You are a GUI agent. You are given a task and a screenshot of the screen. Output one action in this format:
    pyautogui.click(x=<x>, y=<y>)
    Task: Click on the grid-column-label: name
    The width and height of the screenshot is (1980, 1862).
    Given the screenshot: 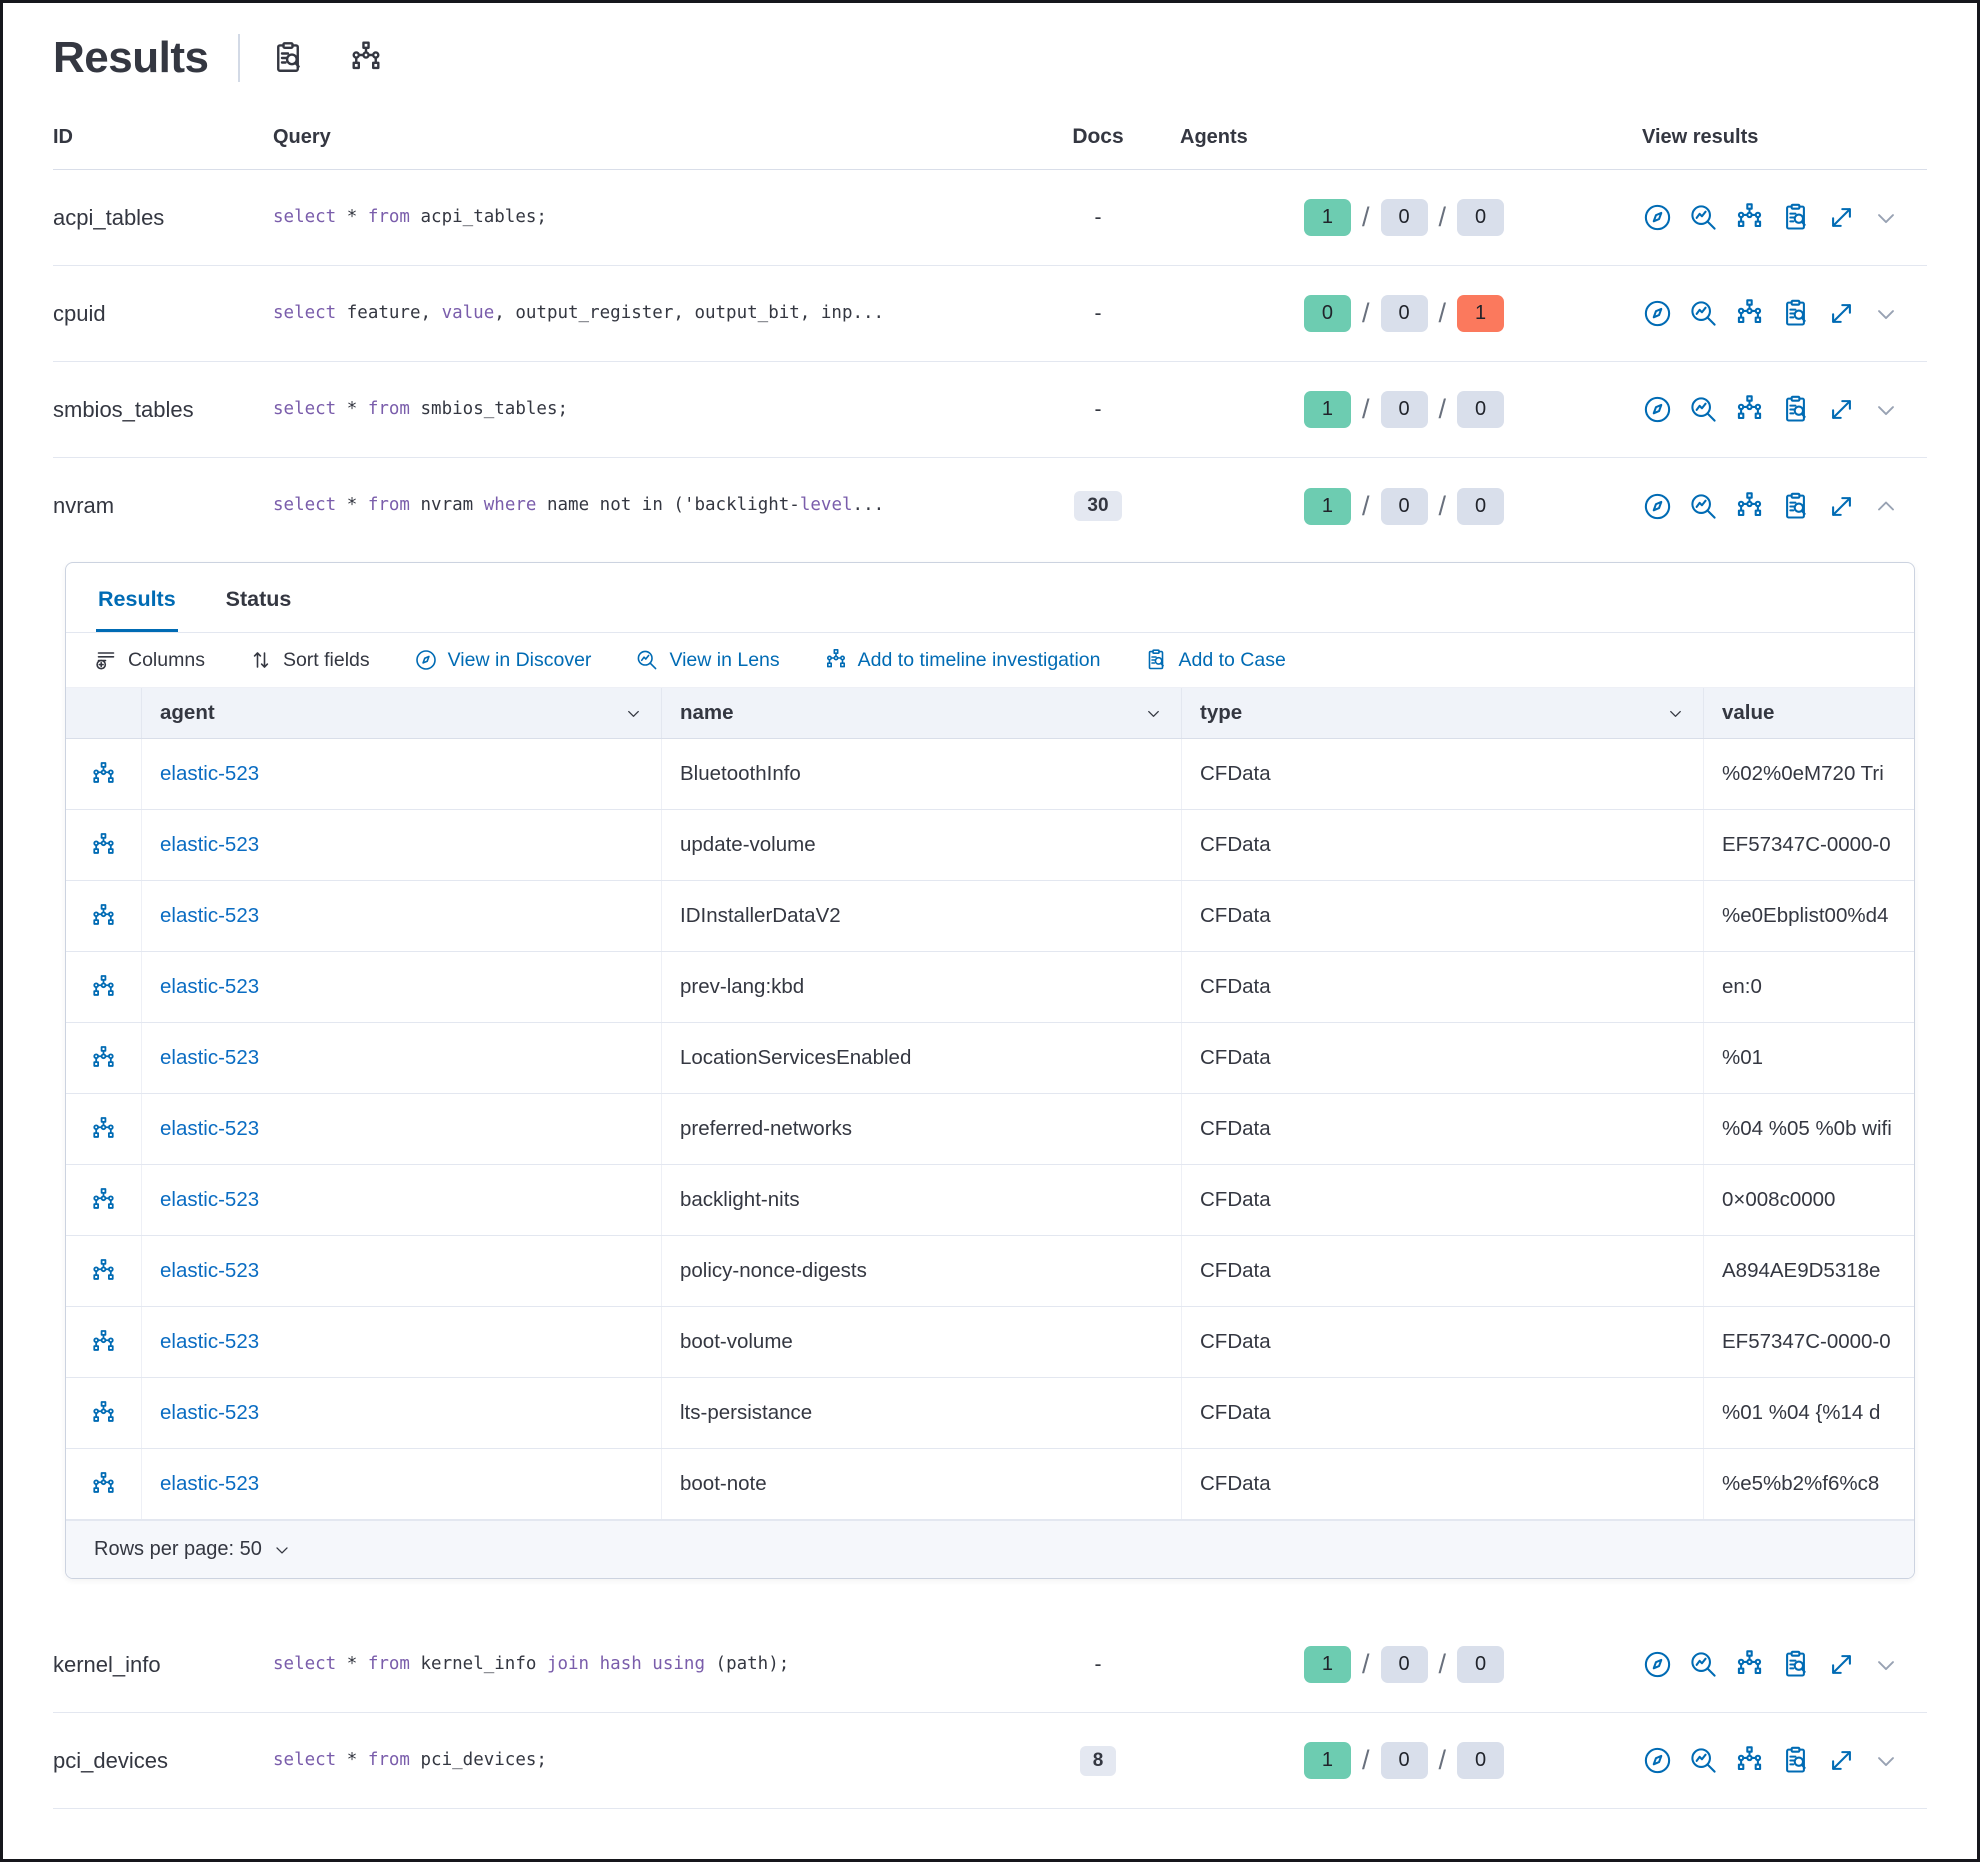 What is the action you would take?
    pyautogui.click(x=707, y=712)
    